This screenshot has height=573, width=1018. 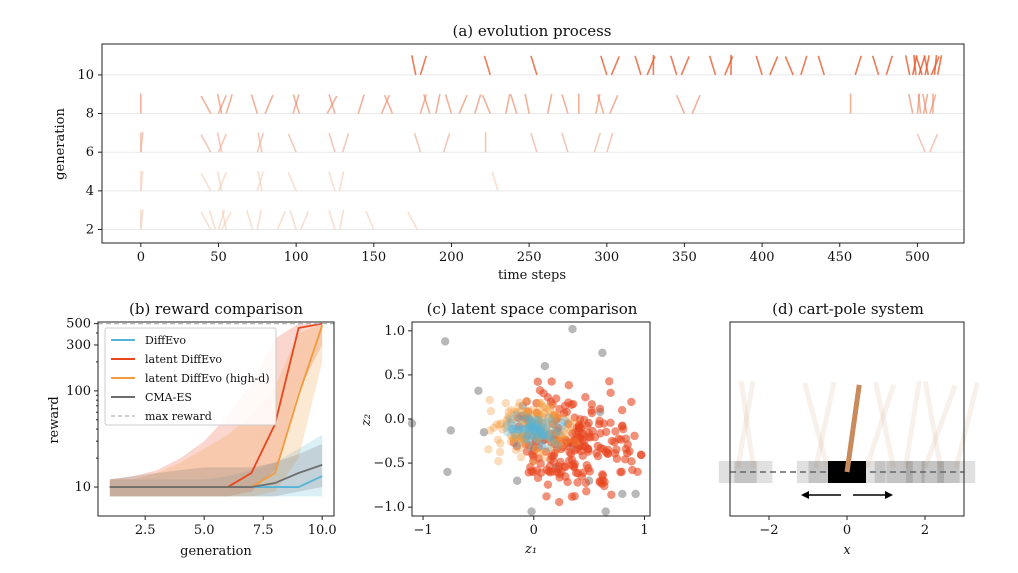 What do you see at coordinates (190, 376) in the screenshot?
I see `legend-box` at bounding box center [190, 376].